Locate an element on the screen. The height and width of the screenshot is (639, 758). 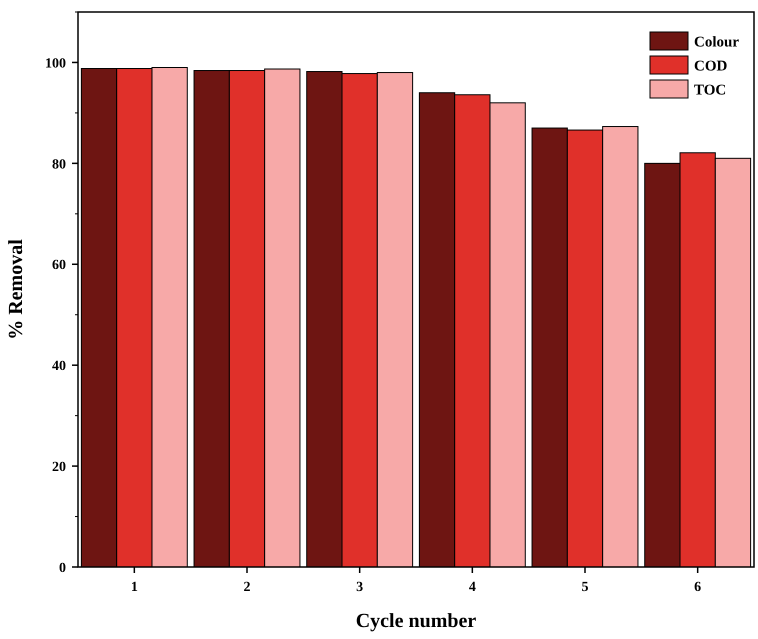
y-tick-label: 60 is located at coordinates (59, 266).